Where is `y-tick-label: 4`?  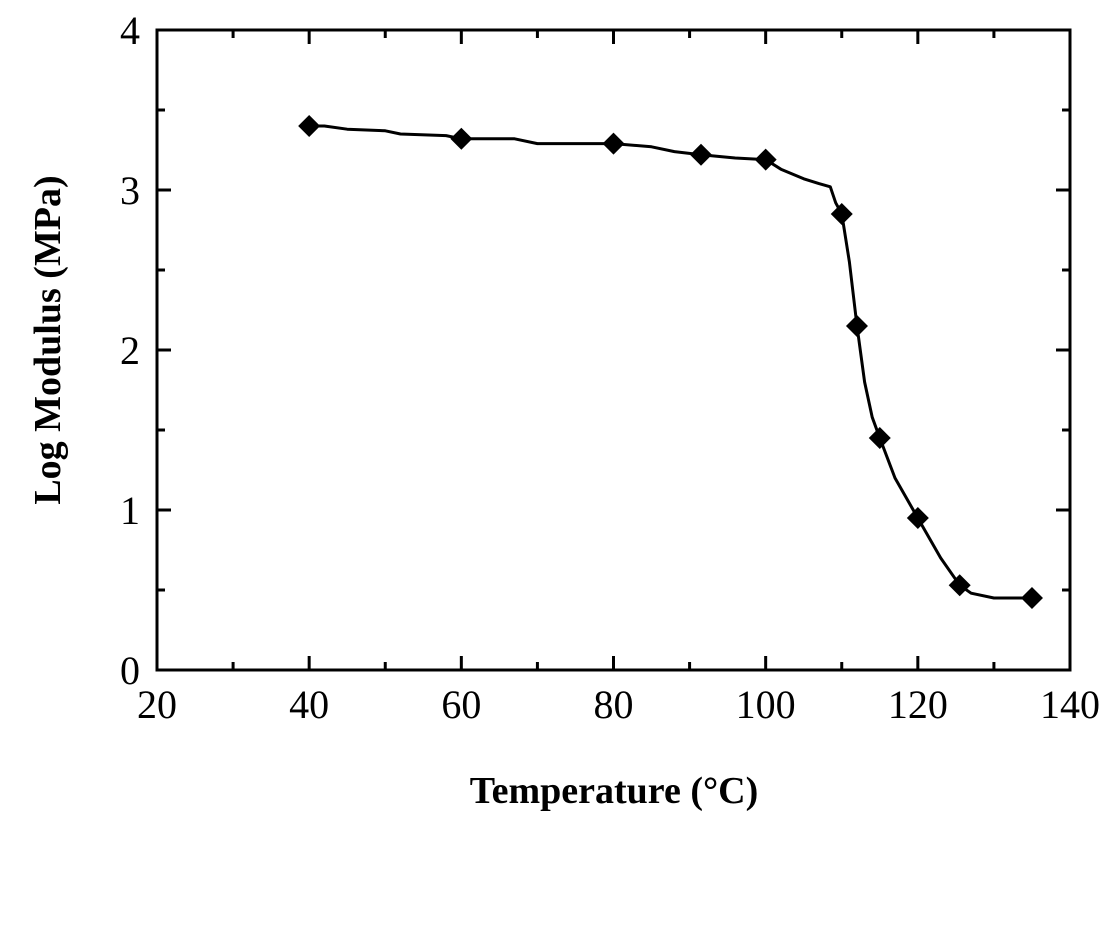 y-tick-label: 4 is located at coordinates (130, 30).